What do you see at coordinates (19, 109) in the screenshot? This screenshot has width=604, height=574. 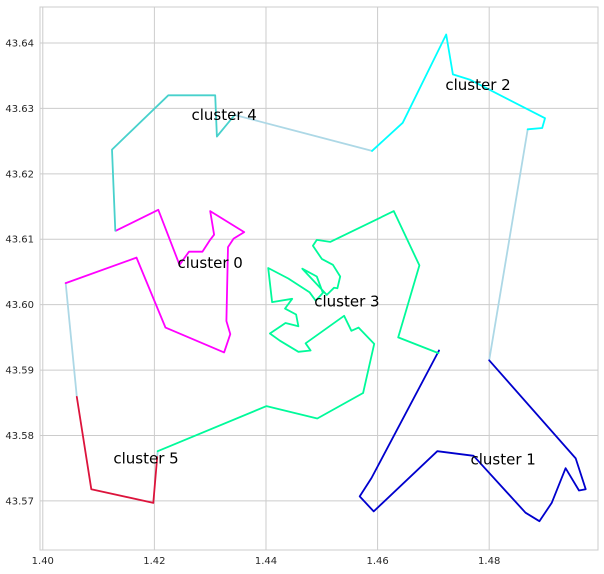 I see `y-tick-label: 43.63` at bounding box center [19, 109].